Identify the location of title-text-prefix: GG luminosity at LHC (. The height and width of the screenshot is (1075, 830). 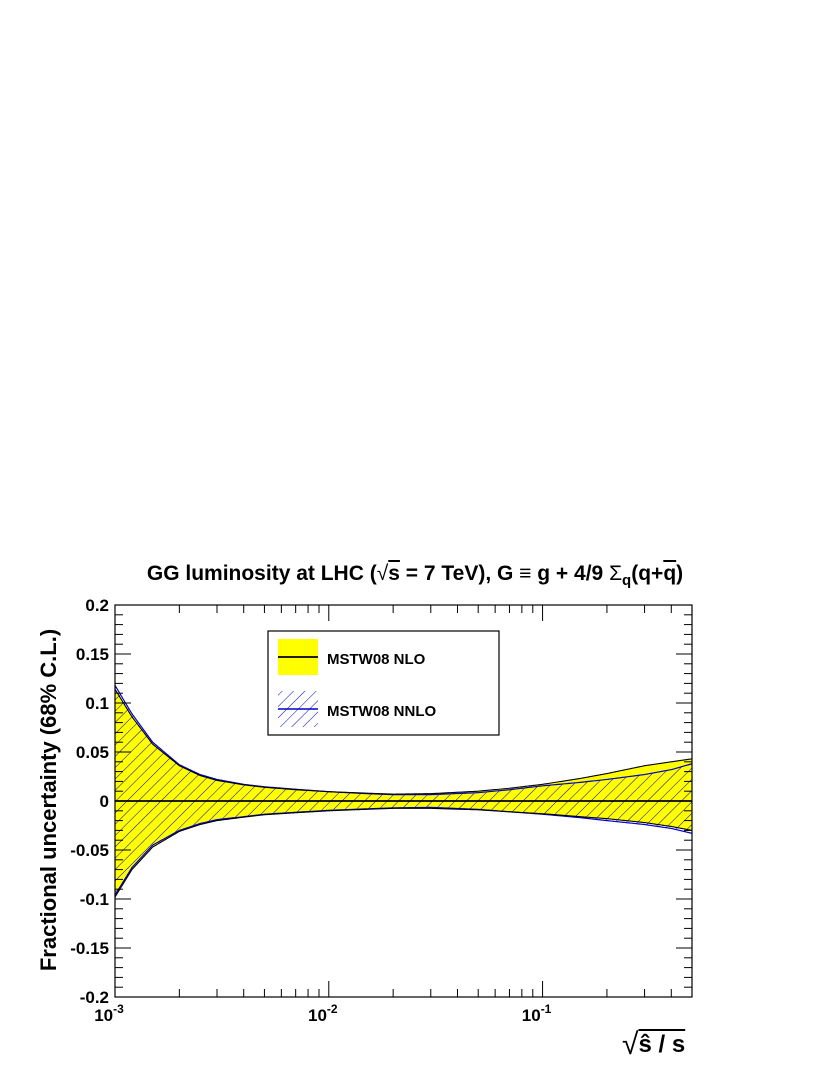
(261, 573).